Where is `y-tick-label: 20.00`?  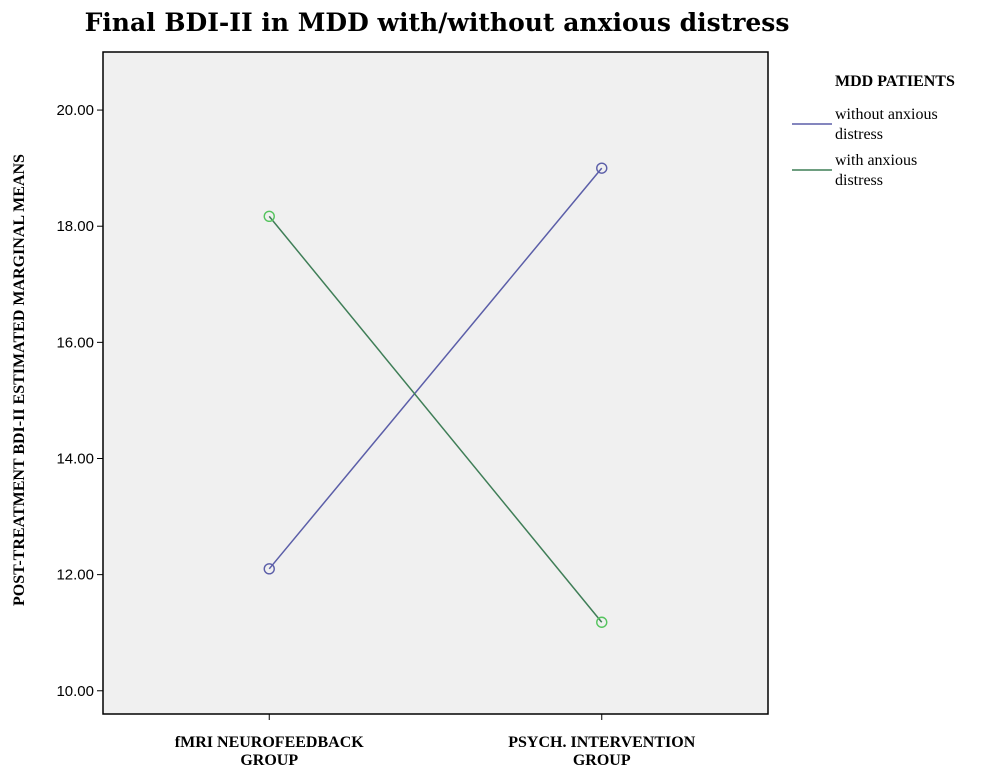
y-tick-label: 20.00 is located at coordinates (75, 110).